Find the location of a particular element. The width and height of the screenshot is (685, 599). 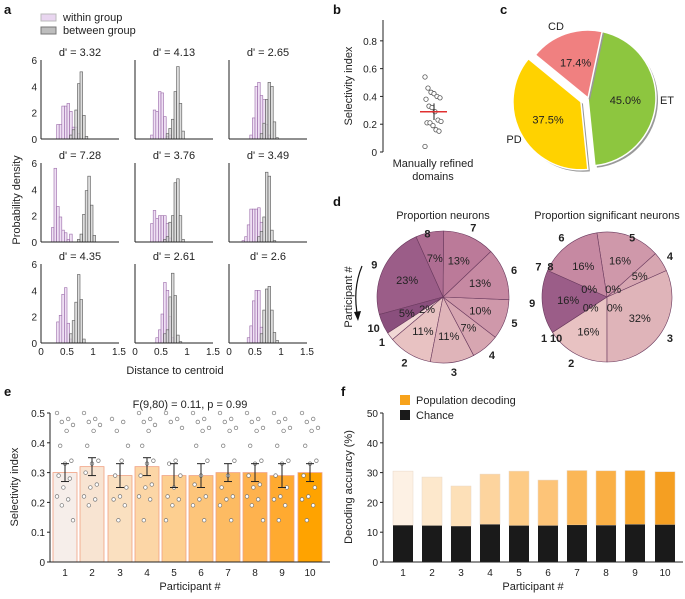

pie-participant-label: 7 is located at coordinates (538, 267).